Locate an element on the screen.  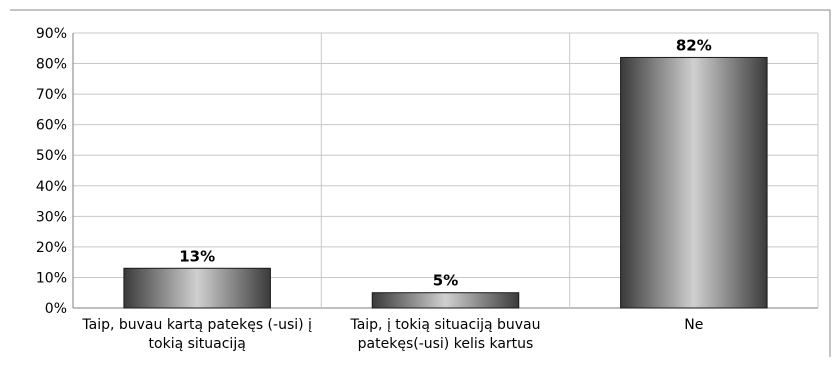
y-tick-label: 40% is located at coordinates (51, 187).